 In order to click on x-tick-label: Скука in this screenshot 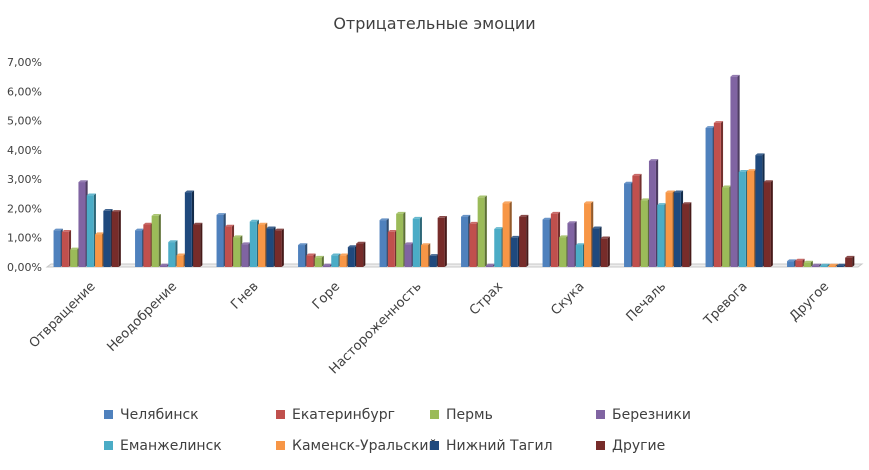, I will do `click(567, 298)`.